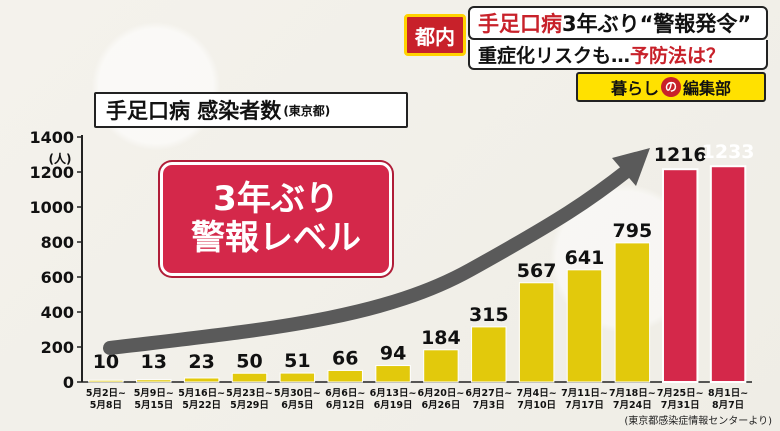  Describe the element at coordinates (536, 405) in the screenshot. I see `x-tick-label-end: 7月10日` at that location.